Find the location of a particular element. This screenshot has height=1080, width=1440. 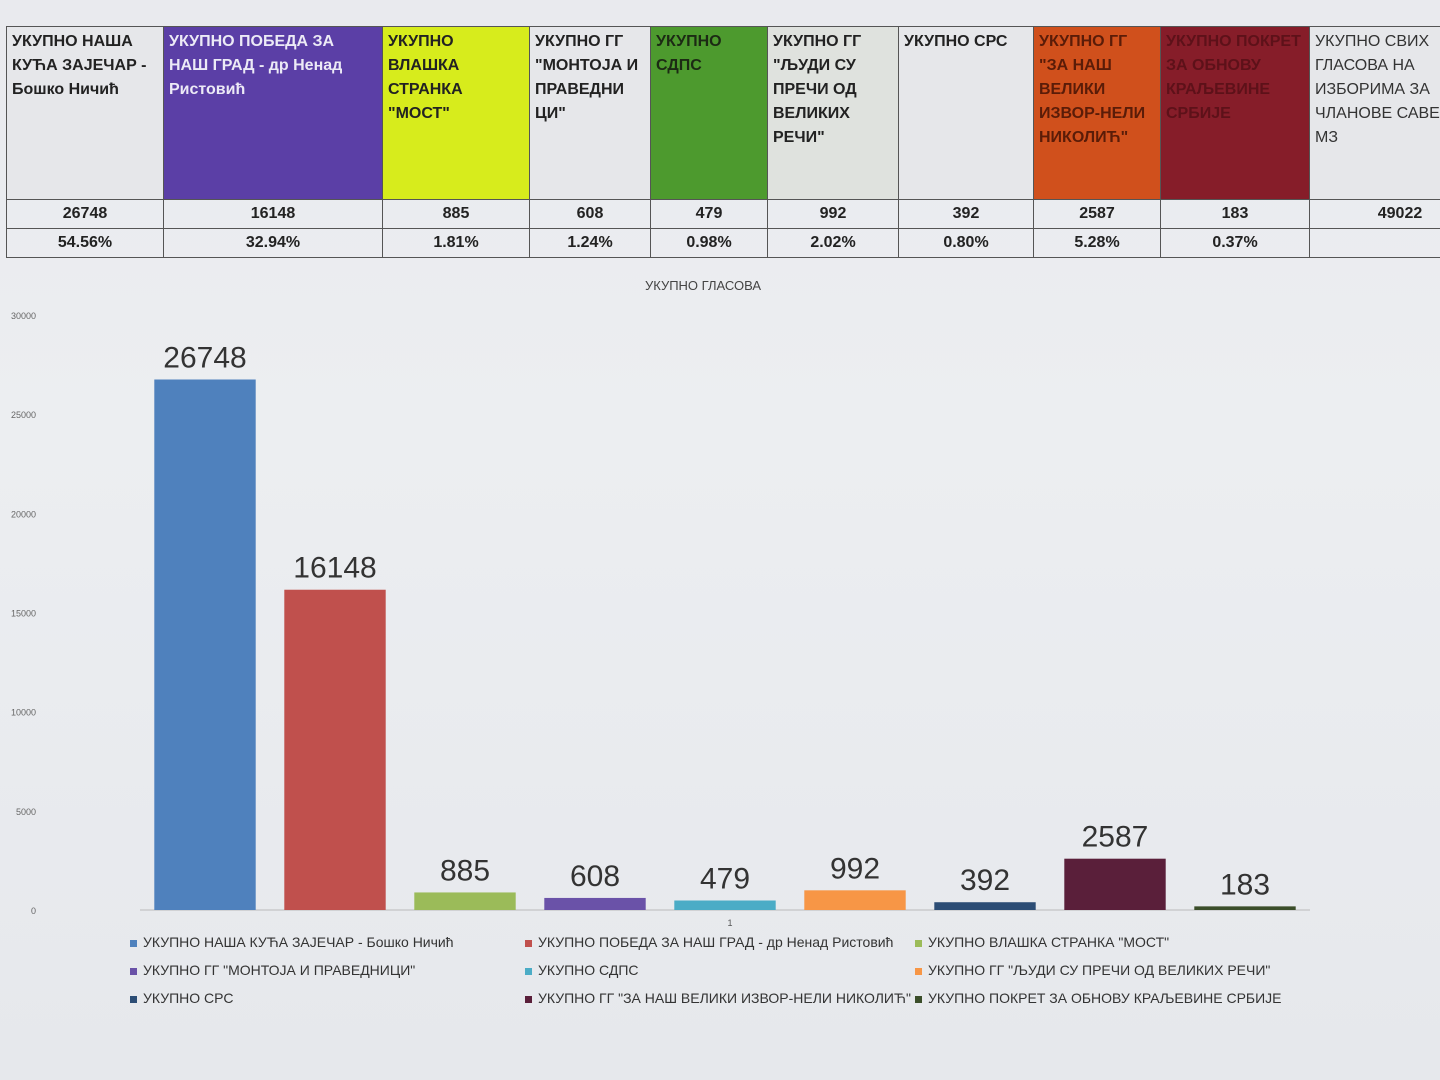

table-header-cell: УКУПНО ВЛАШКА СТРАНКА "МОСТ" is located at coordinates (456, 113).